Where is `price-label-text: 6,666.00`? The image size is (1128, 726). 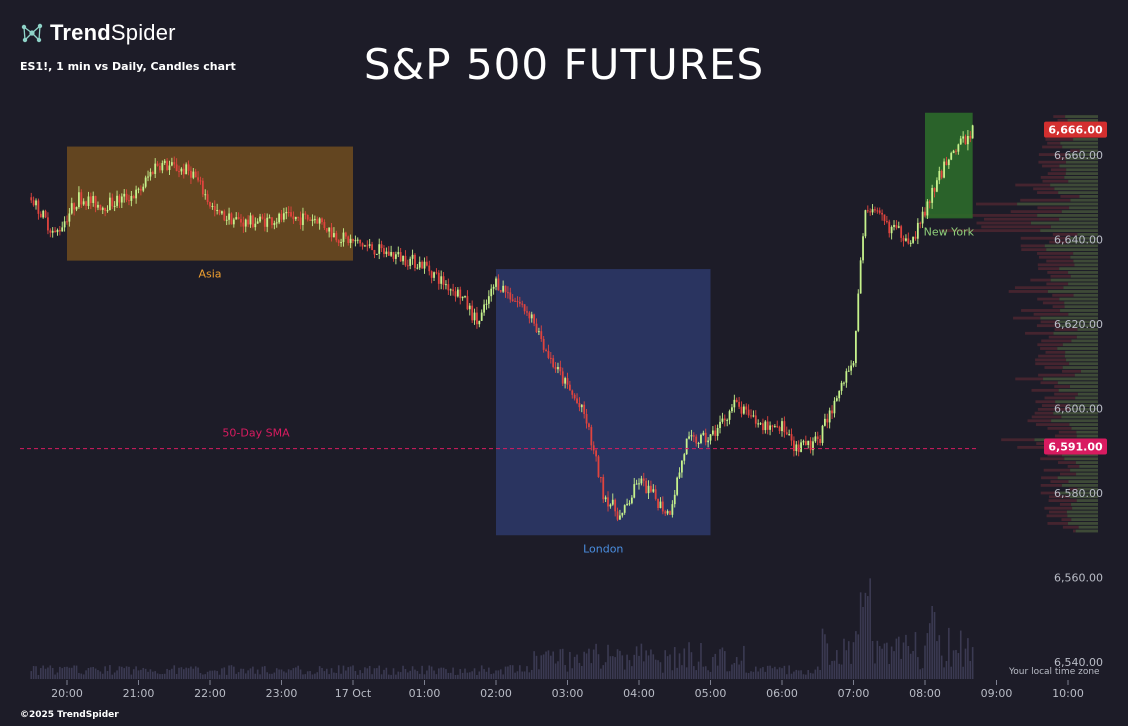
price-label-text: 6,666.00 is located at coordinates (1075, 130).